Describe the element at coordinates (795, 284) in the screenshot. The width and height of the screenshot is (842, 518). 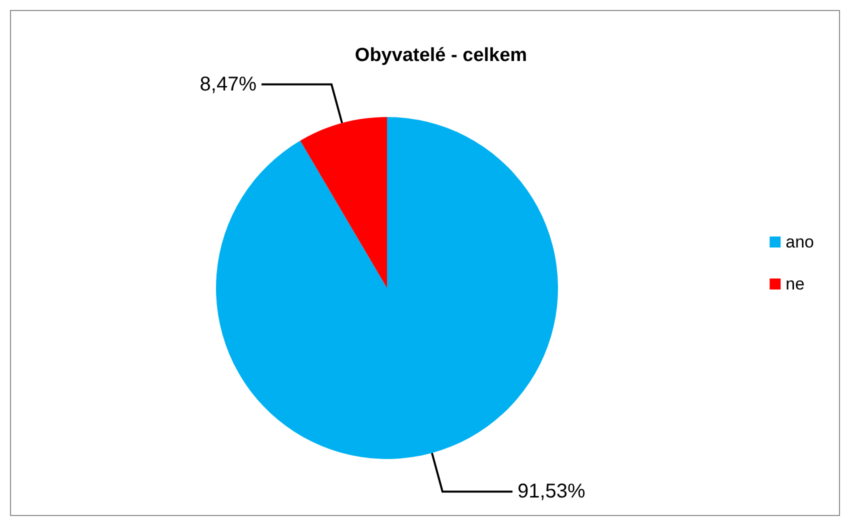
I see `legend-label: ne` at that location.